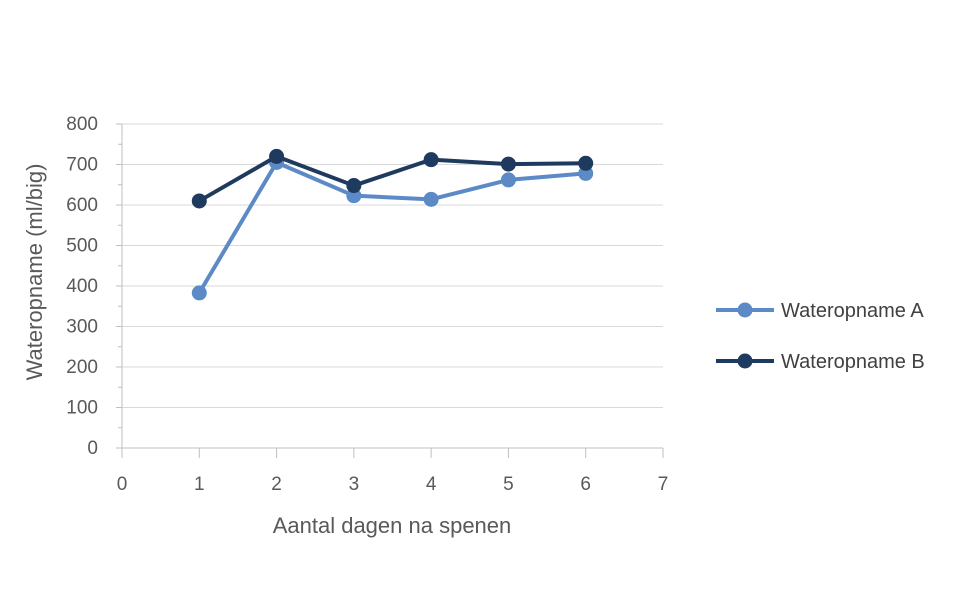  I want to click on x-tick-labels: 0 1 2 3 4 5 6 7, so click(393, 484).